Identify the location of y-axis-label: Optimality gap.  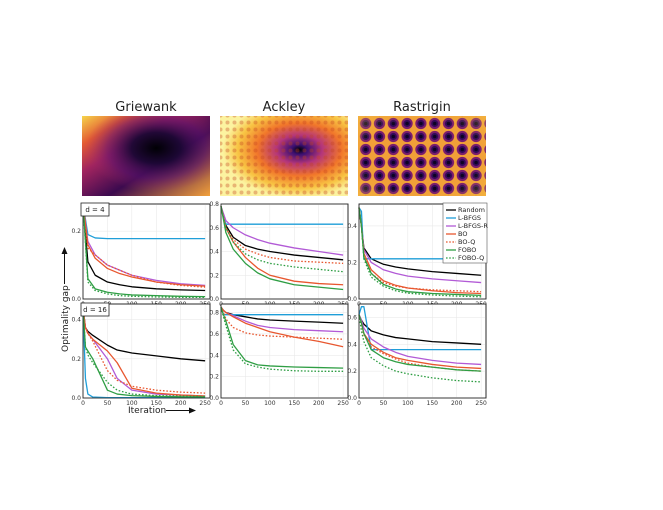
(66, 318).